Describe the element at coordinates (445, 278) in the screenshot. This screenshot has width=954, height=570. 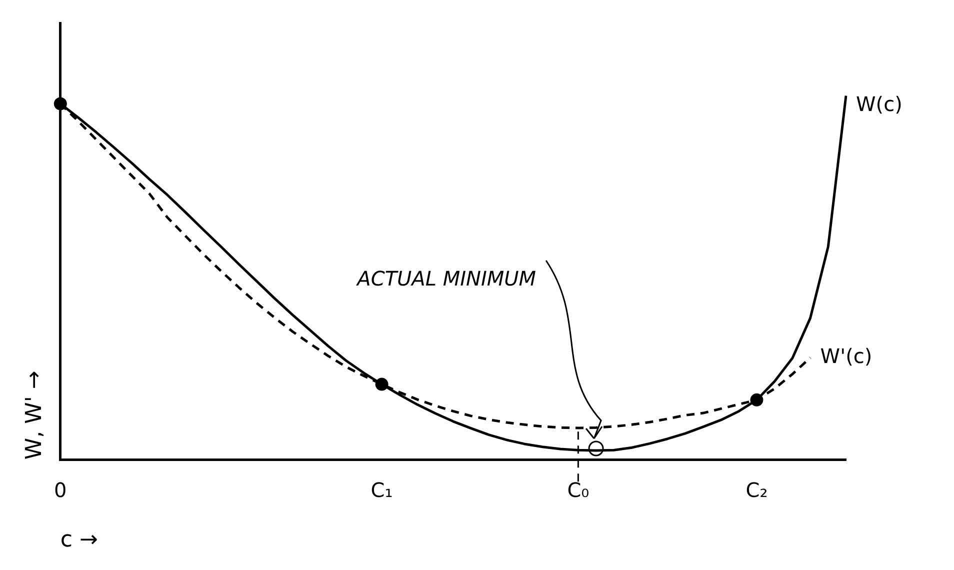
I see `annotation: ACTUAL MINIMUM` at that location.